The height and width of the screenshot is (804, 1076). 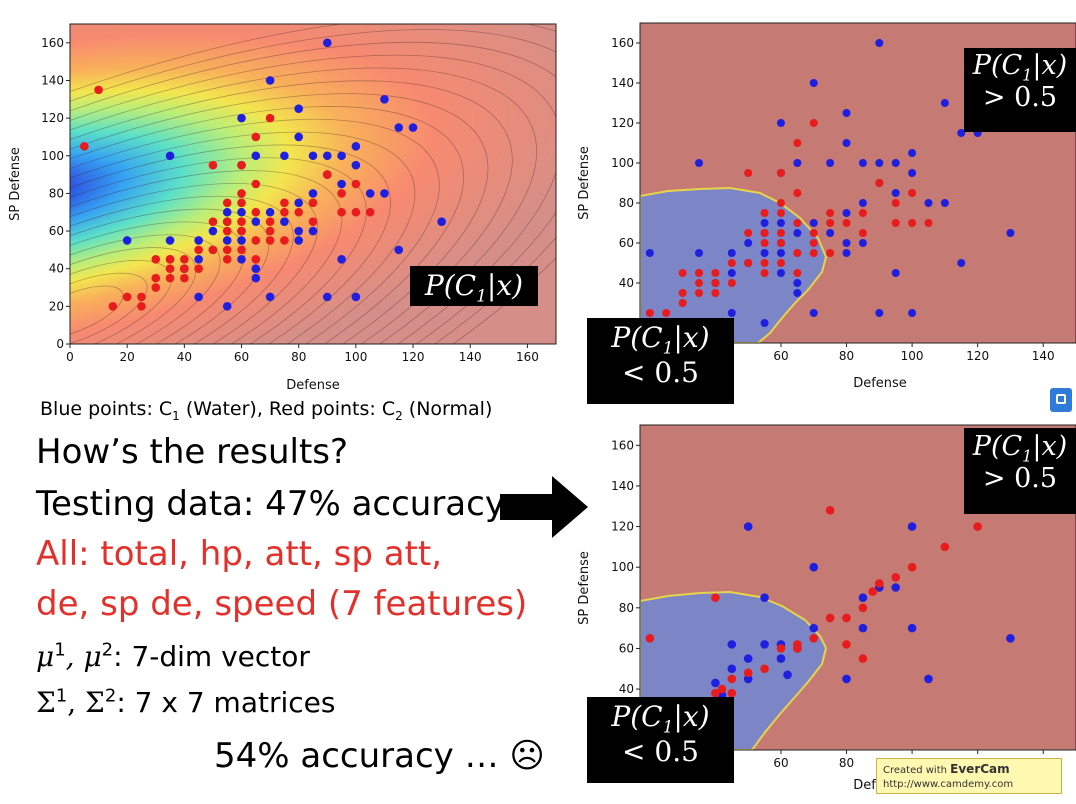 I want to click on p-label-main: P(C, so click(x=997, y=446).